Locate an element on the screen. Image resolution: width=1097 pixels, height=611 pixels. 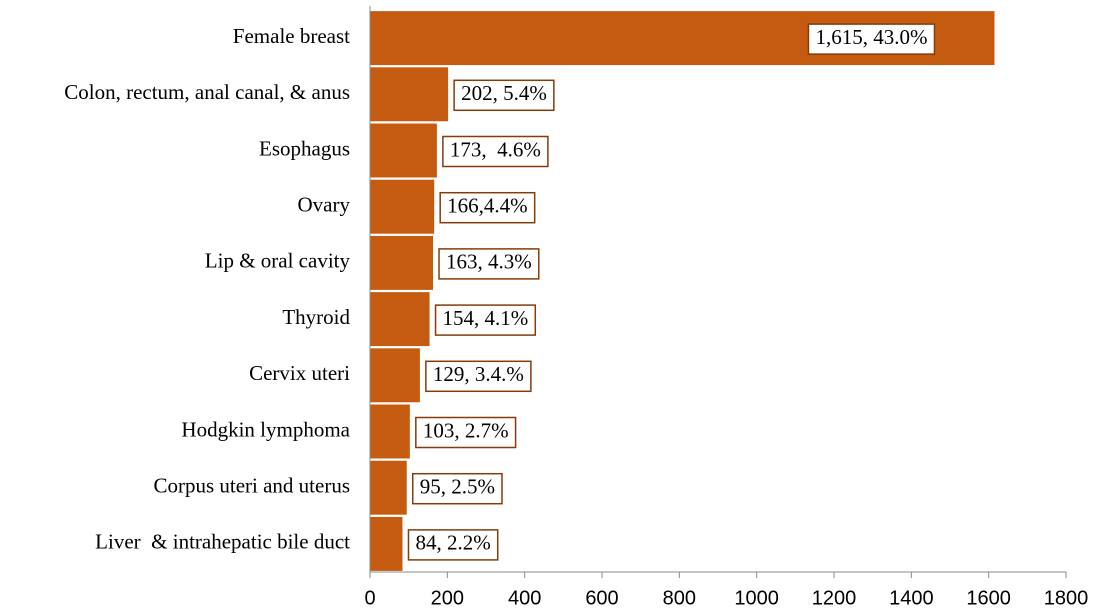
category-label: Hodgkin lymphoma is located at coordinates (265, 429).